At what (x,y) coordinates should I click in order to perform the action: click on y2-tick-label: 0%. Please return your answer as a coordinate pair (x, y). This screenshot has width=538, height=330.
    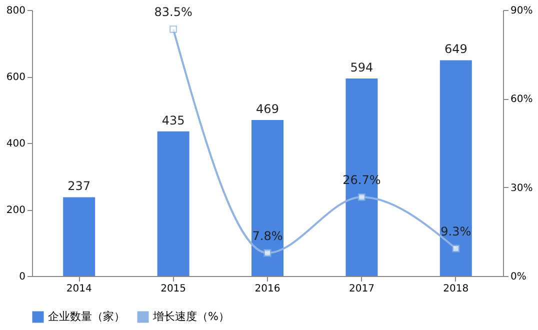
    Looking at the image, I should click on (518, 277).